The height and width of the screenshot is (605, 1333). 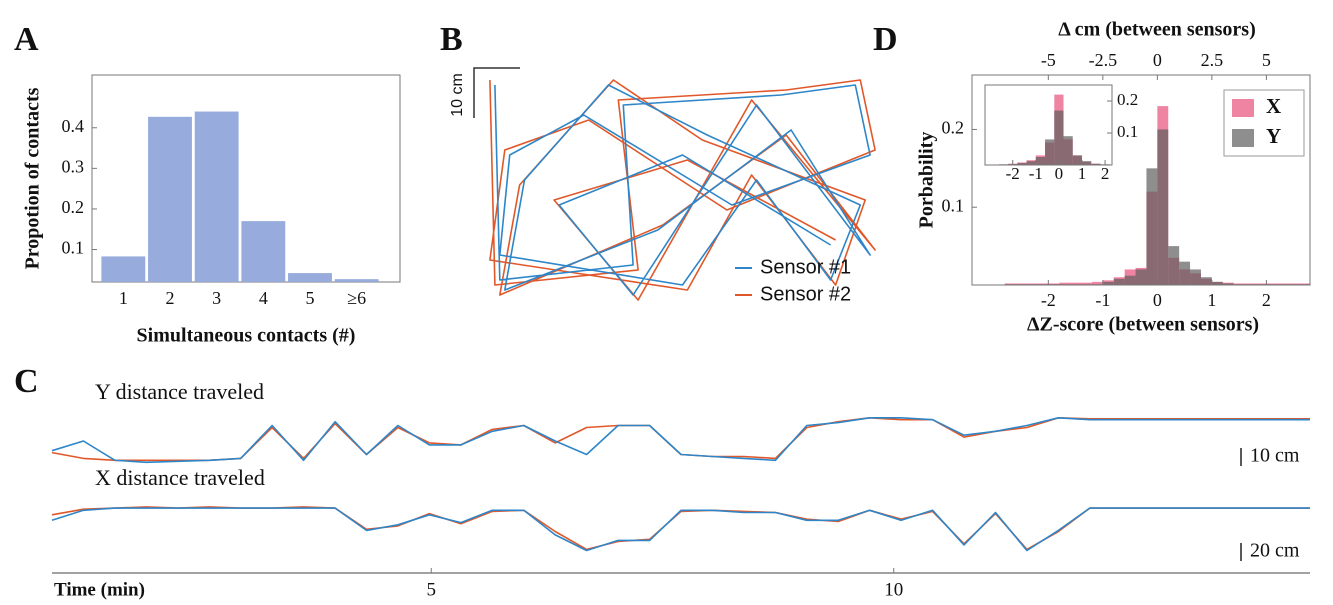 What do you see at coordinates (99, 589) in the screenshot?
I see `x-axis-label: Time (min)` at bounding box center [99, 589].